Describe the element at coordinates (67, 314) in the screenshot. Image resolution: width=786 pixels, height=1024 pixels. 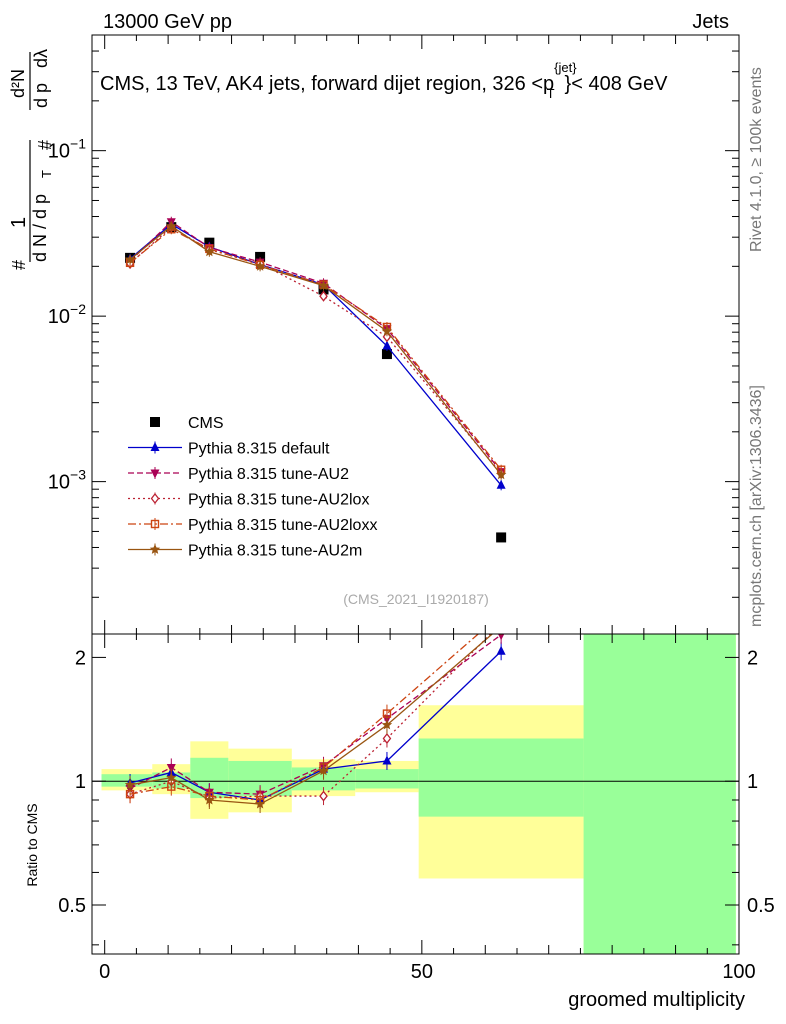
I see `y-tick-label: 10⁻²` at that location.